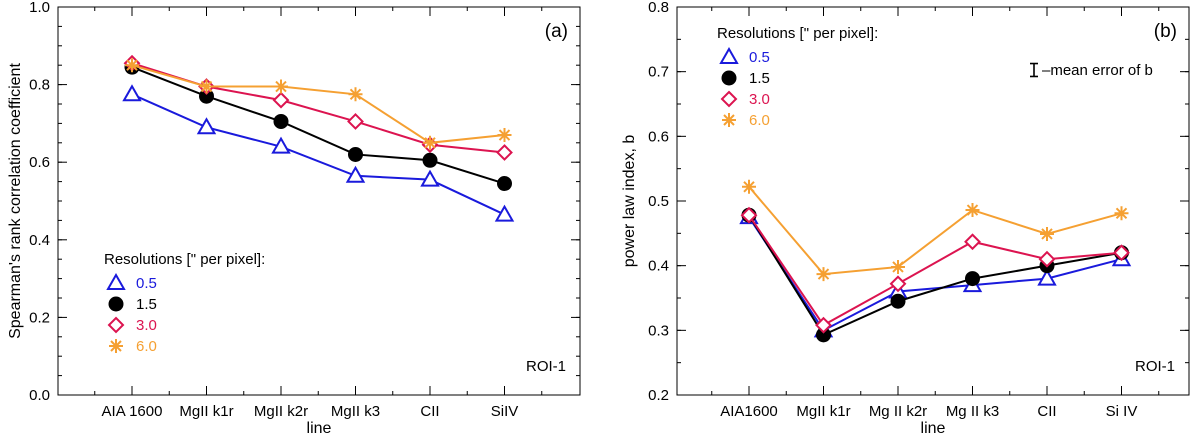 This screenshot has height=441, width=1200. I want to click on x-tick-label: Si IV, so click(1122, 411).